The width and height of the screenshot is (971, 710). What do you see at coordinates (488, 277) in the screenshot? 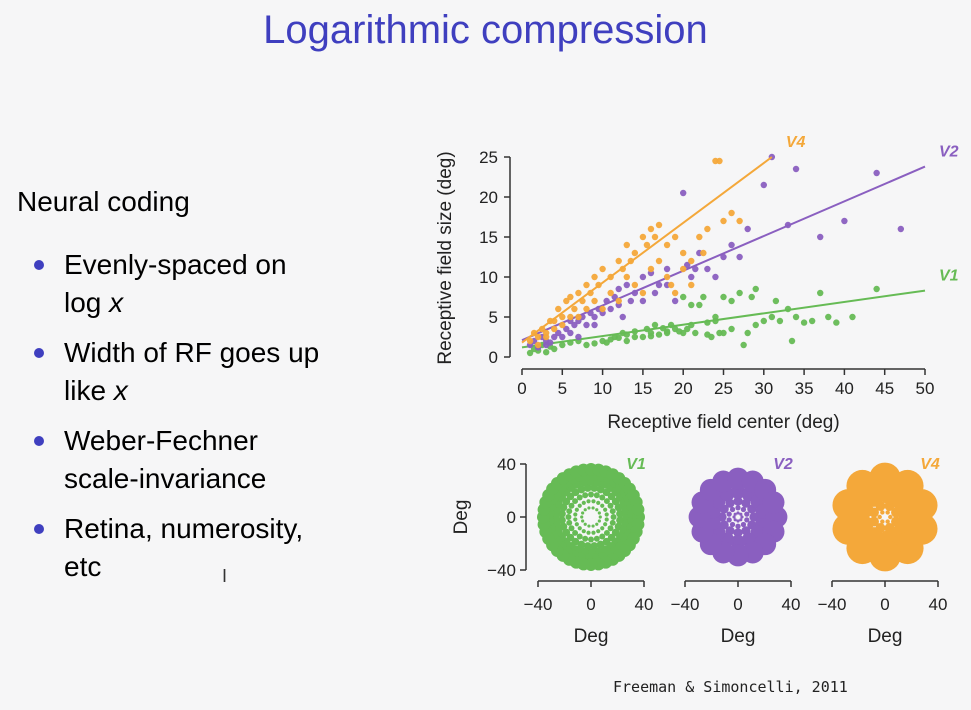
I see `y-tick-label: 10` at bounding box center [488, 277].